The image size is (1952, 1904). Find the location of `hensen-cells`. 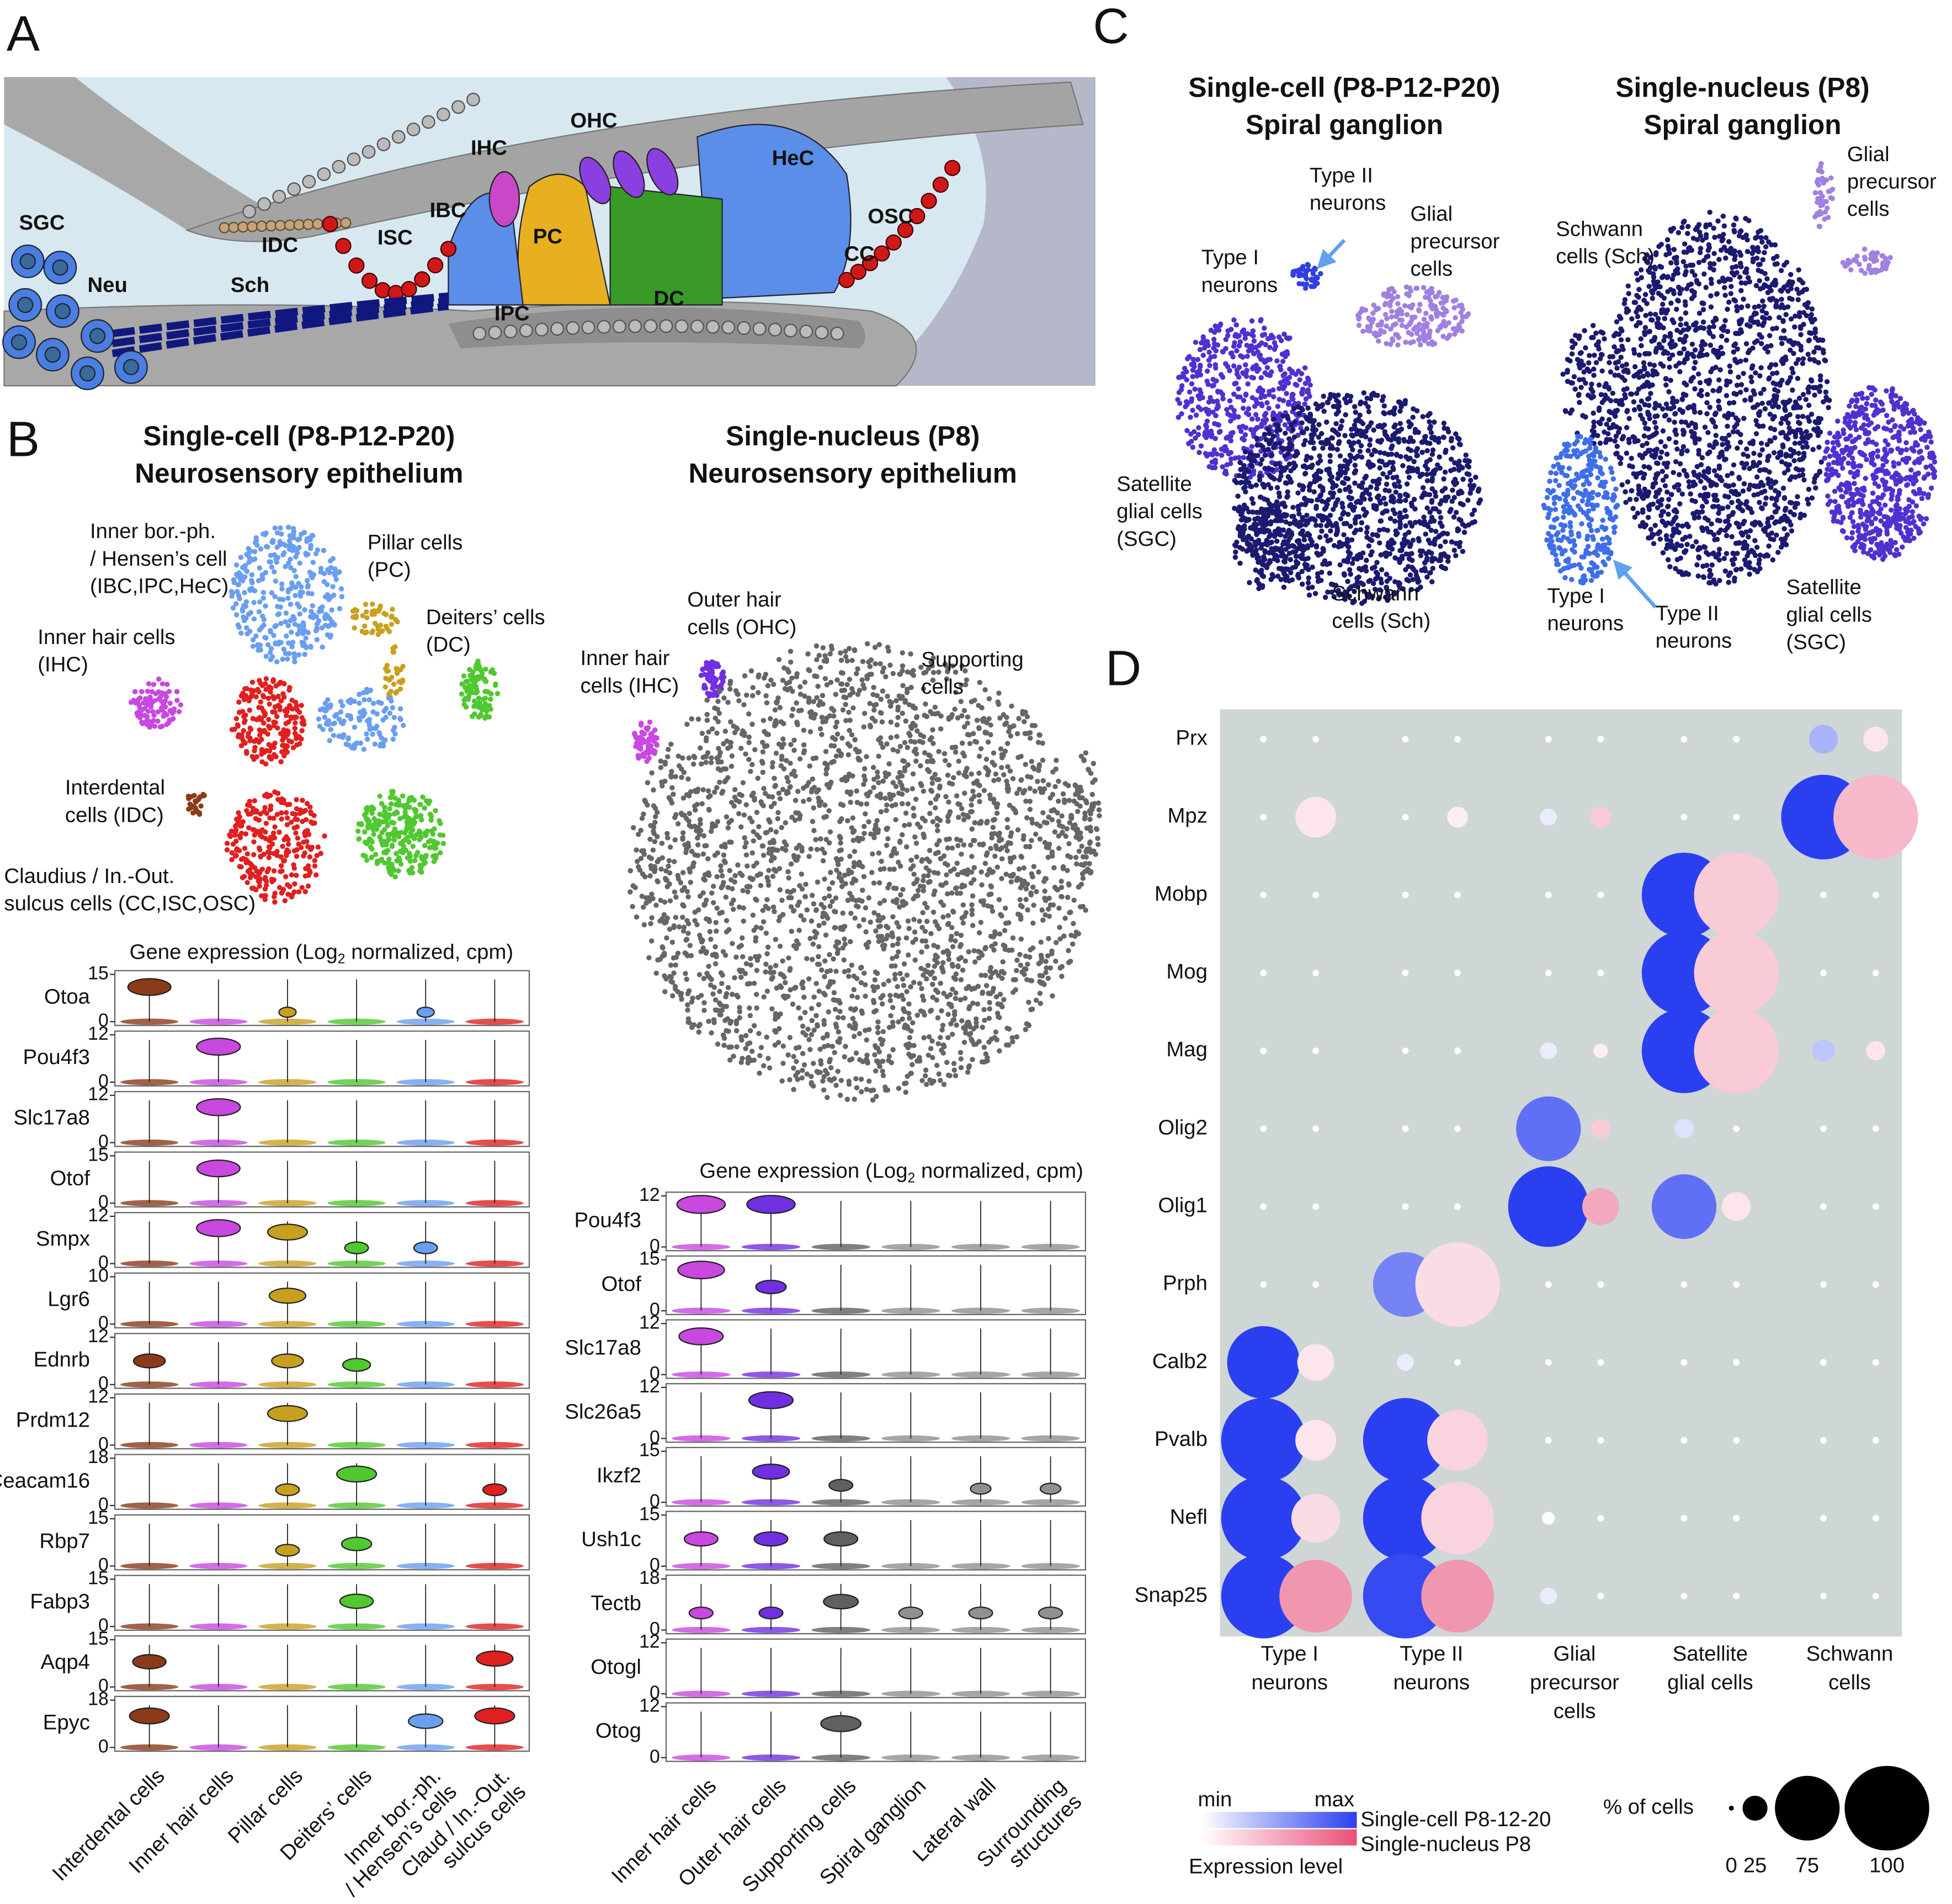

hensen-cells is located at coordinates (774, 212).